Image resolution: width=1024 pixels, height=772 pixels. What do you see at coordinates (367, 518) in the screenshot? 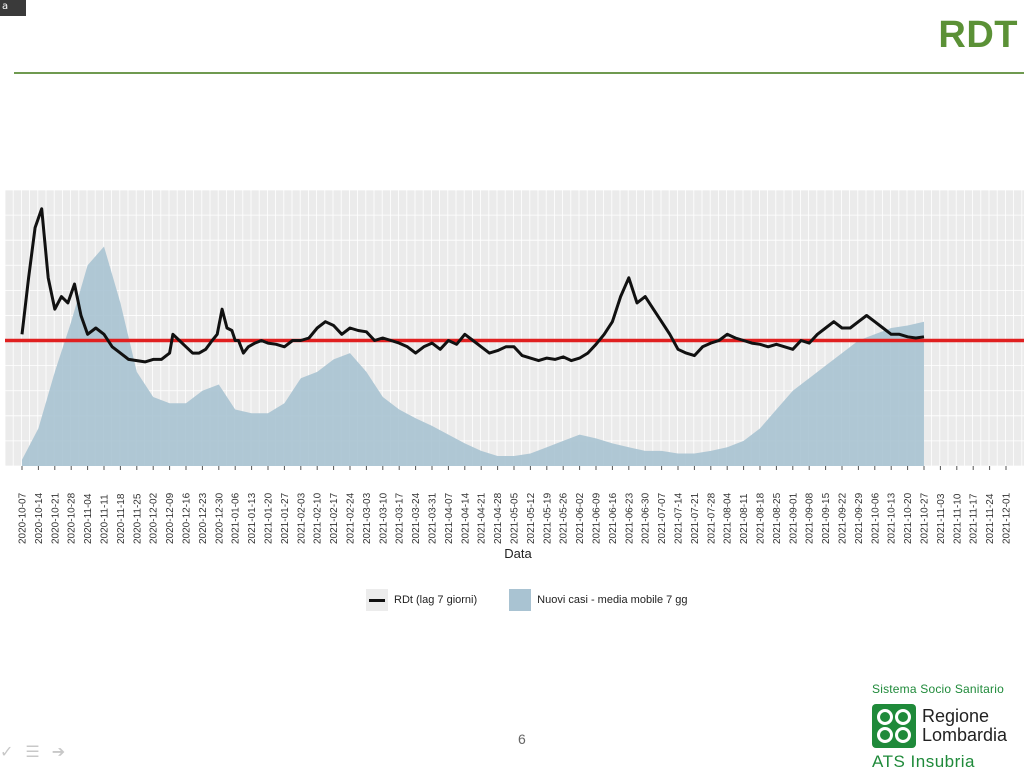
I see `x-tick-label: 2021-03-03` at bounding box center [367, 518].